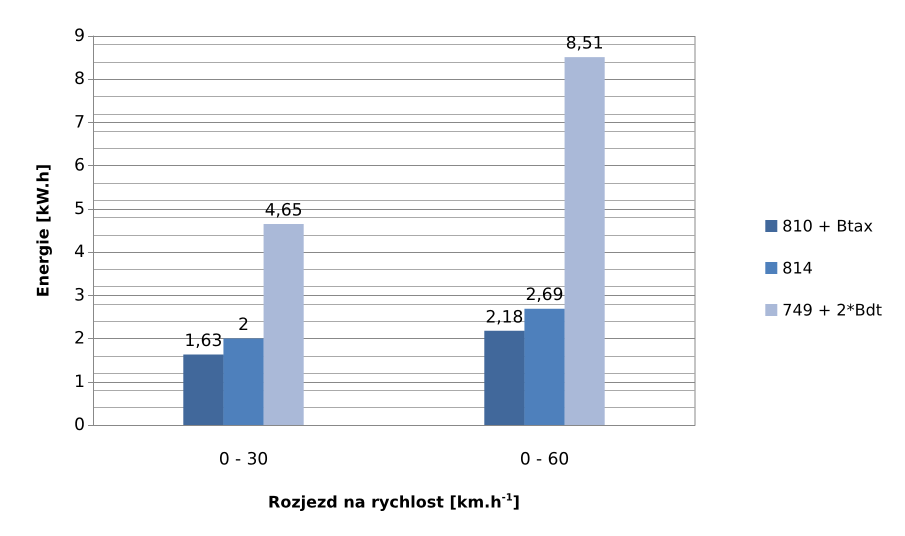  What do you see at coordinates (79, 382) in the screenshot?
I see `y-tick-label: 1` at bounding box center [79, 382].